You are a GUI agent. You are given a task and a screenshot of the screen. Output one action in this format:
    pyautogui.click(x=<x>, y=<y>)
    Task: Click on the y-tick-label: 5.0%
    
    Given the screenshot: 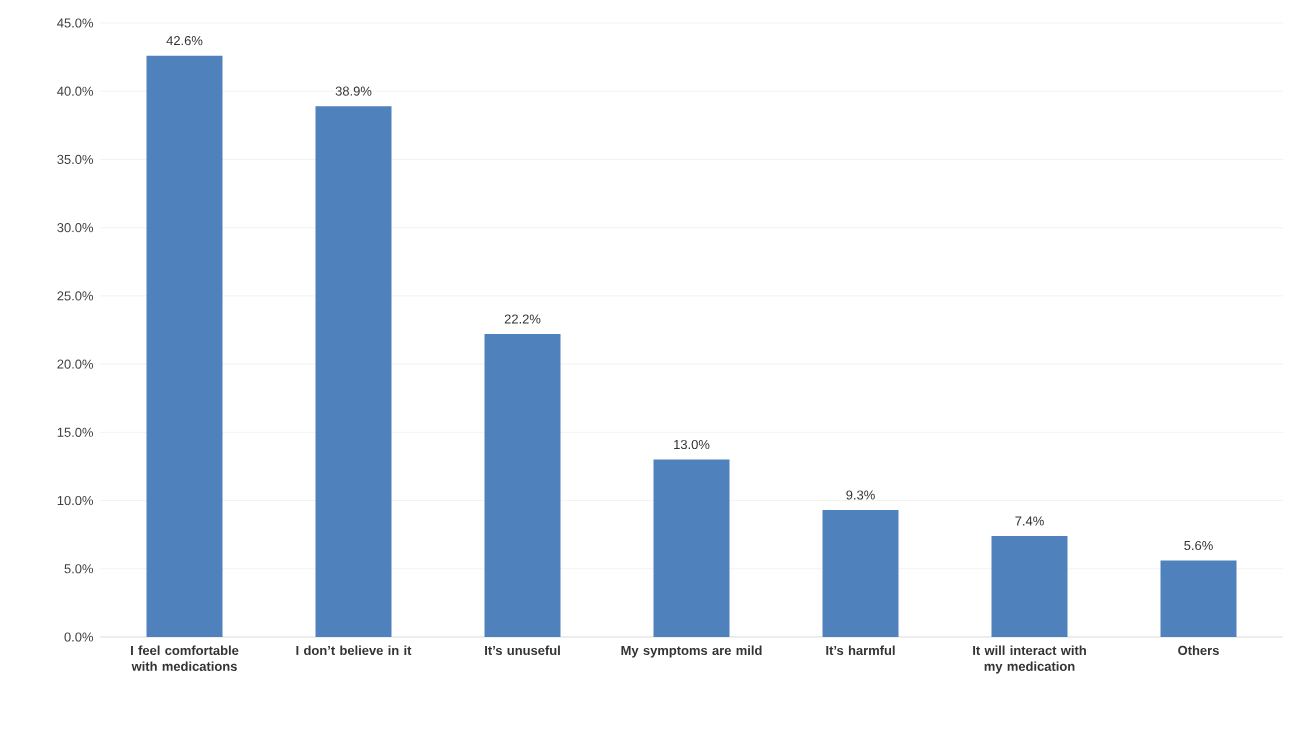 What is the action you would take?
    pyautogui.click(x=79, y=569)
    